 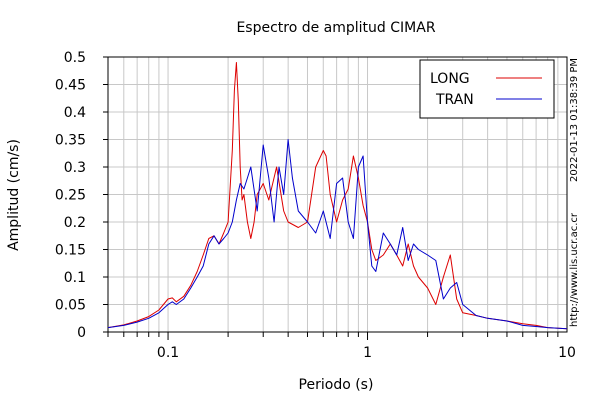 I want to click on y-tick-label: 0.1, so click(x=75, y=278).